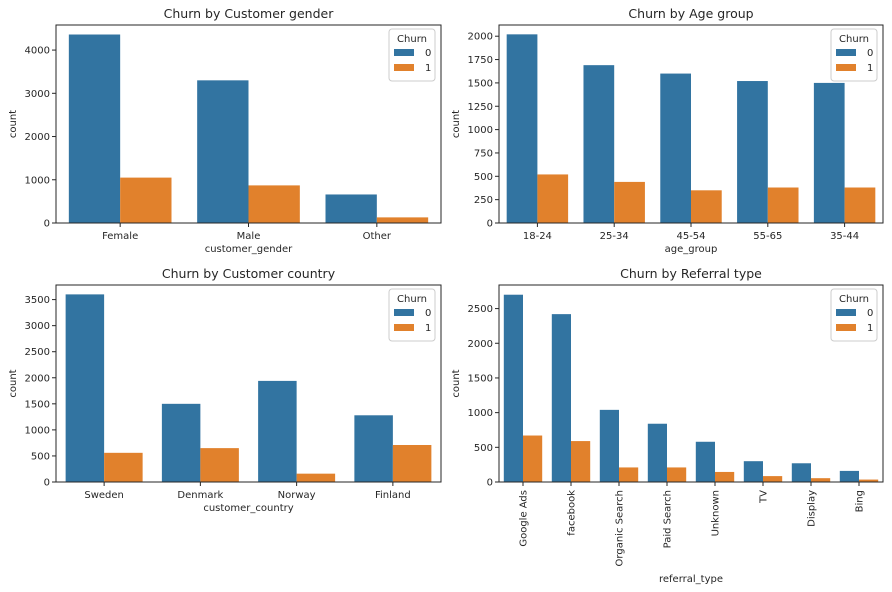  What do you see at coordinates (249, 273) in the screenshot?
I see `chart-title: Churn by Customer country` at bounding box center [249, 273].